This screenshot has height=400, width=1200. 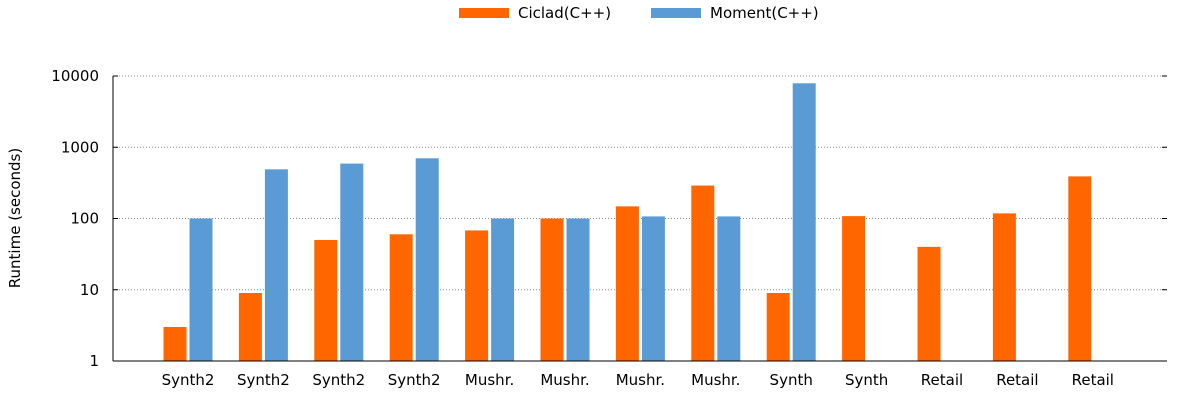 I want to click on legend-label-moment: Moment(C++), so click(x=764, y=13).